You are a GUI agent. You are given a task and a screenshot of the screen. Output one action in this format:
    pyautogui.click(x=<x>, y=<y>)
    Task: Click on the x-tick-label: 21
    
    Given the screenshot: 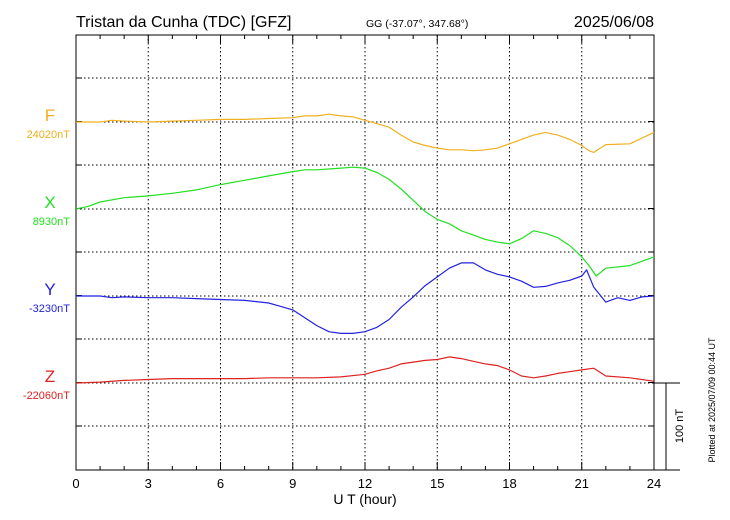 What is the action you would take?
    pyautogui.click(x=582, y=483)
    